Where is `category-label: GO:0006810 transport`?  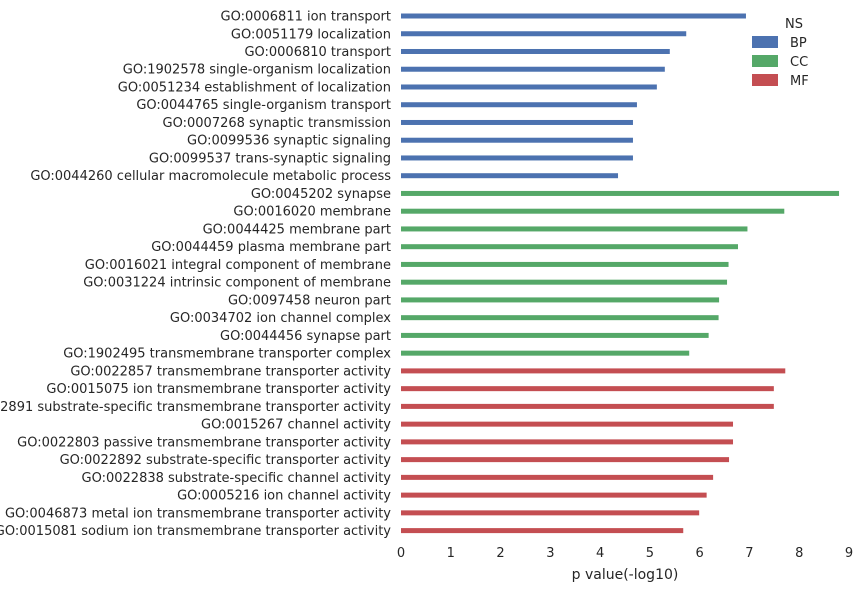
category-label: GO:0006810 transport is located at coordinates (317, 52).